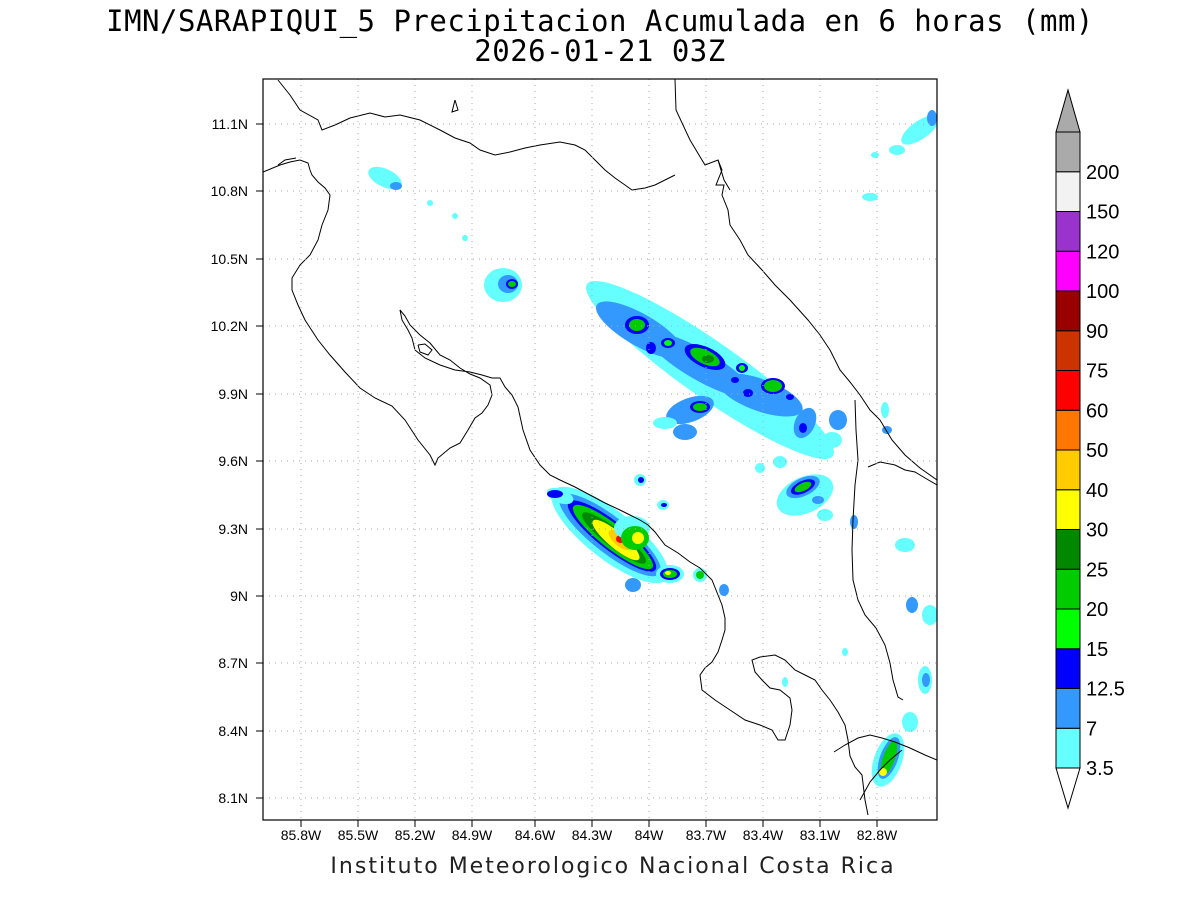 This screenshot has height=900, width=1200. What do you see at coordinates (877, 835) in the screenshot?
I see `lon-label: 82.8W` at bounding box center [877, 835].